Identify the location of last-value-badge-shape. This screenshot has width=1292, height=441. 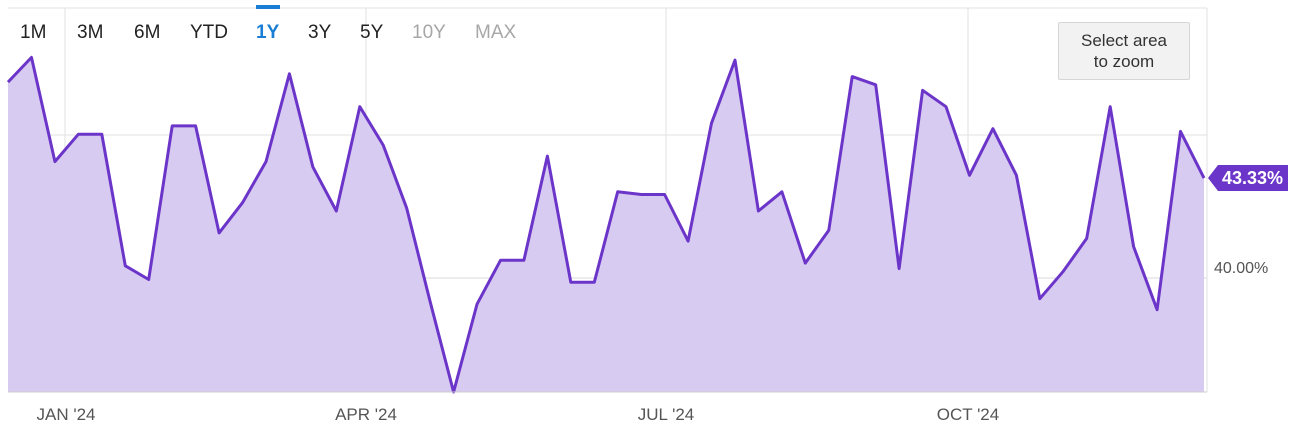
(1248, 178).